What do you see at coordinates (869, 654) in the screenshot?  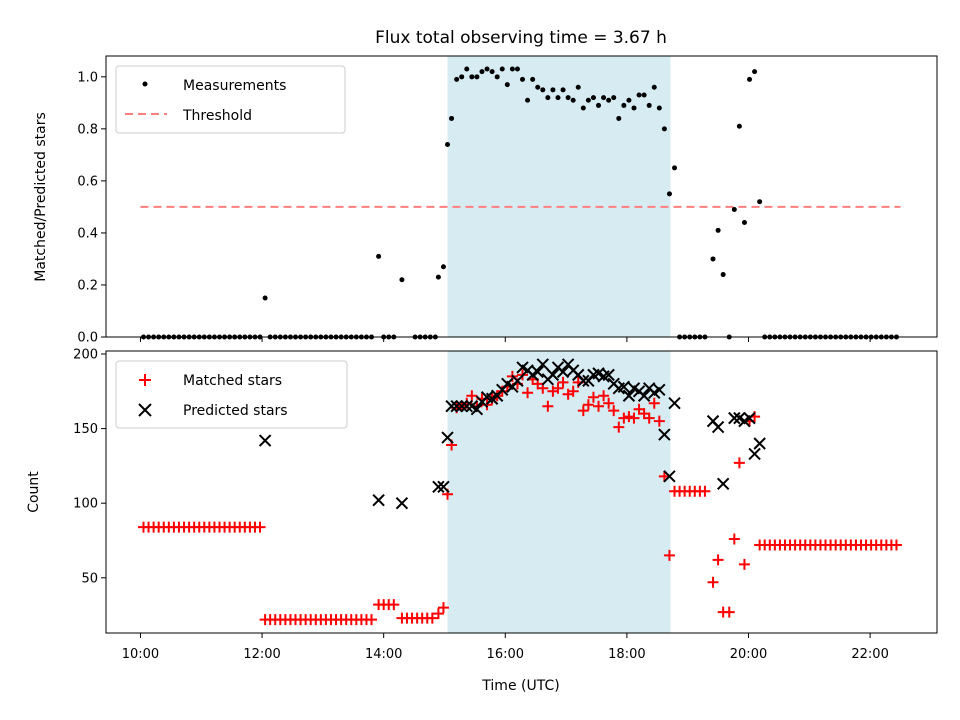 I see `x-tick-label: 22:00` at bounding box center [869, 654].